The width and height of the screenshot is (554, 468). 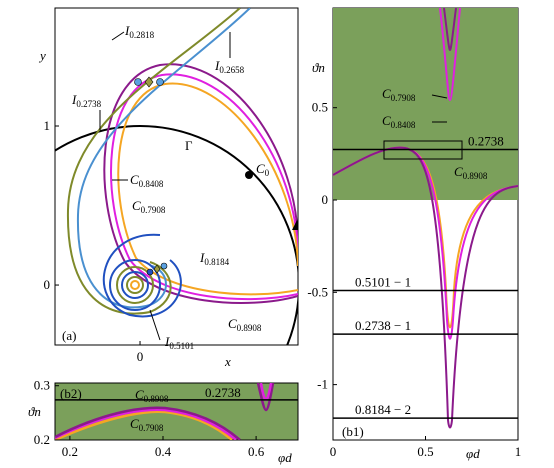 What do you see at coordinates (163, 451) in the screenshot?
I see `x-tick-label: 0.4` at bounding box center [163, 451].